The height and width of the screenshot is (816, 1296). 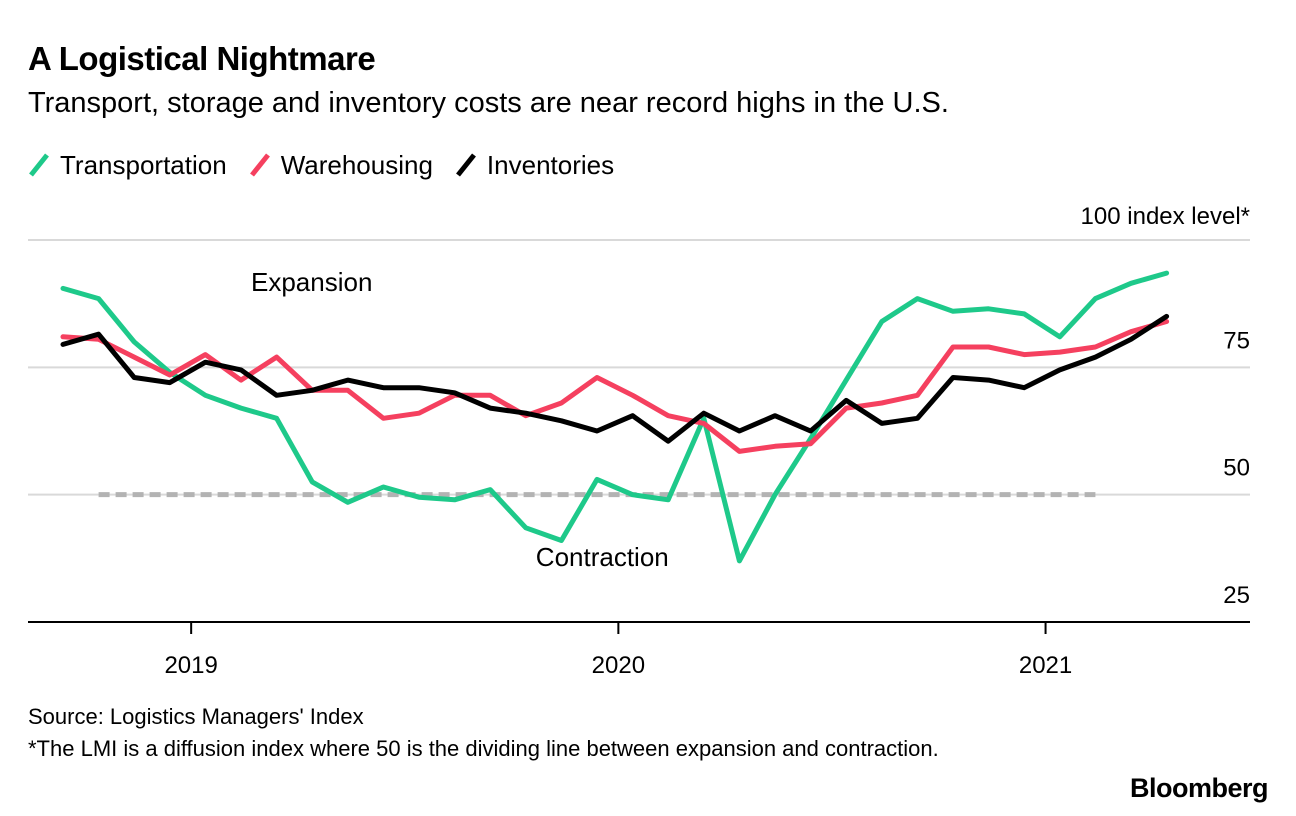 What do you see at coordinates (1236, 595) in the screenshot?
I see `y-tick-label: 25` at bounding box center [1236, 595].